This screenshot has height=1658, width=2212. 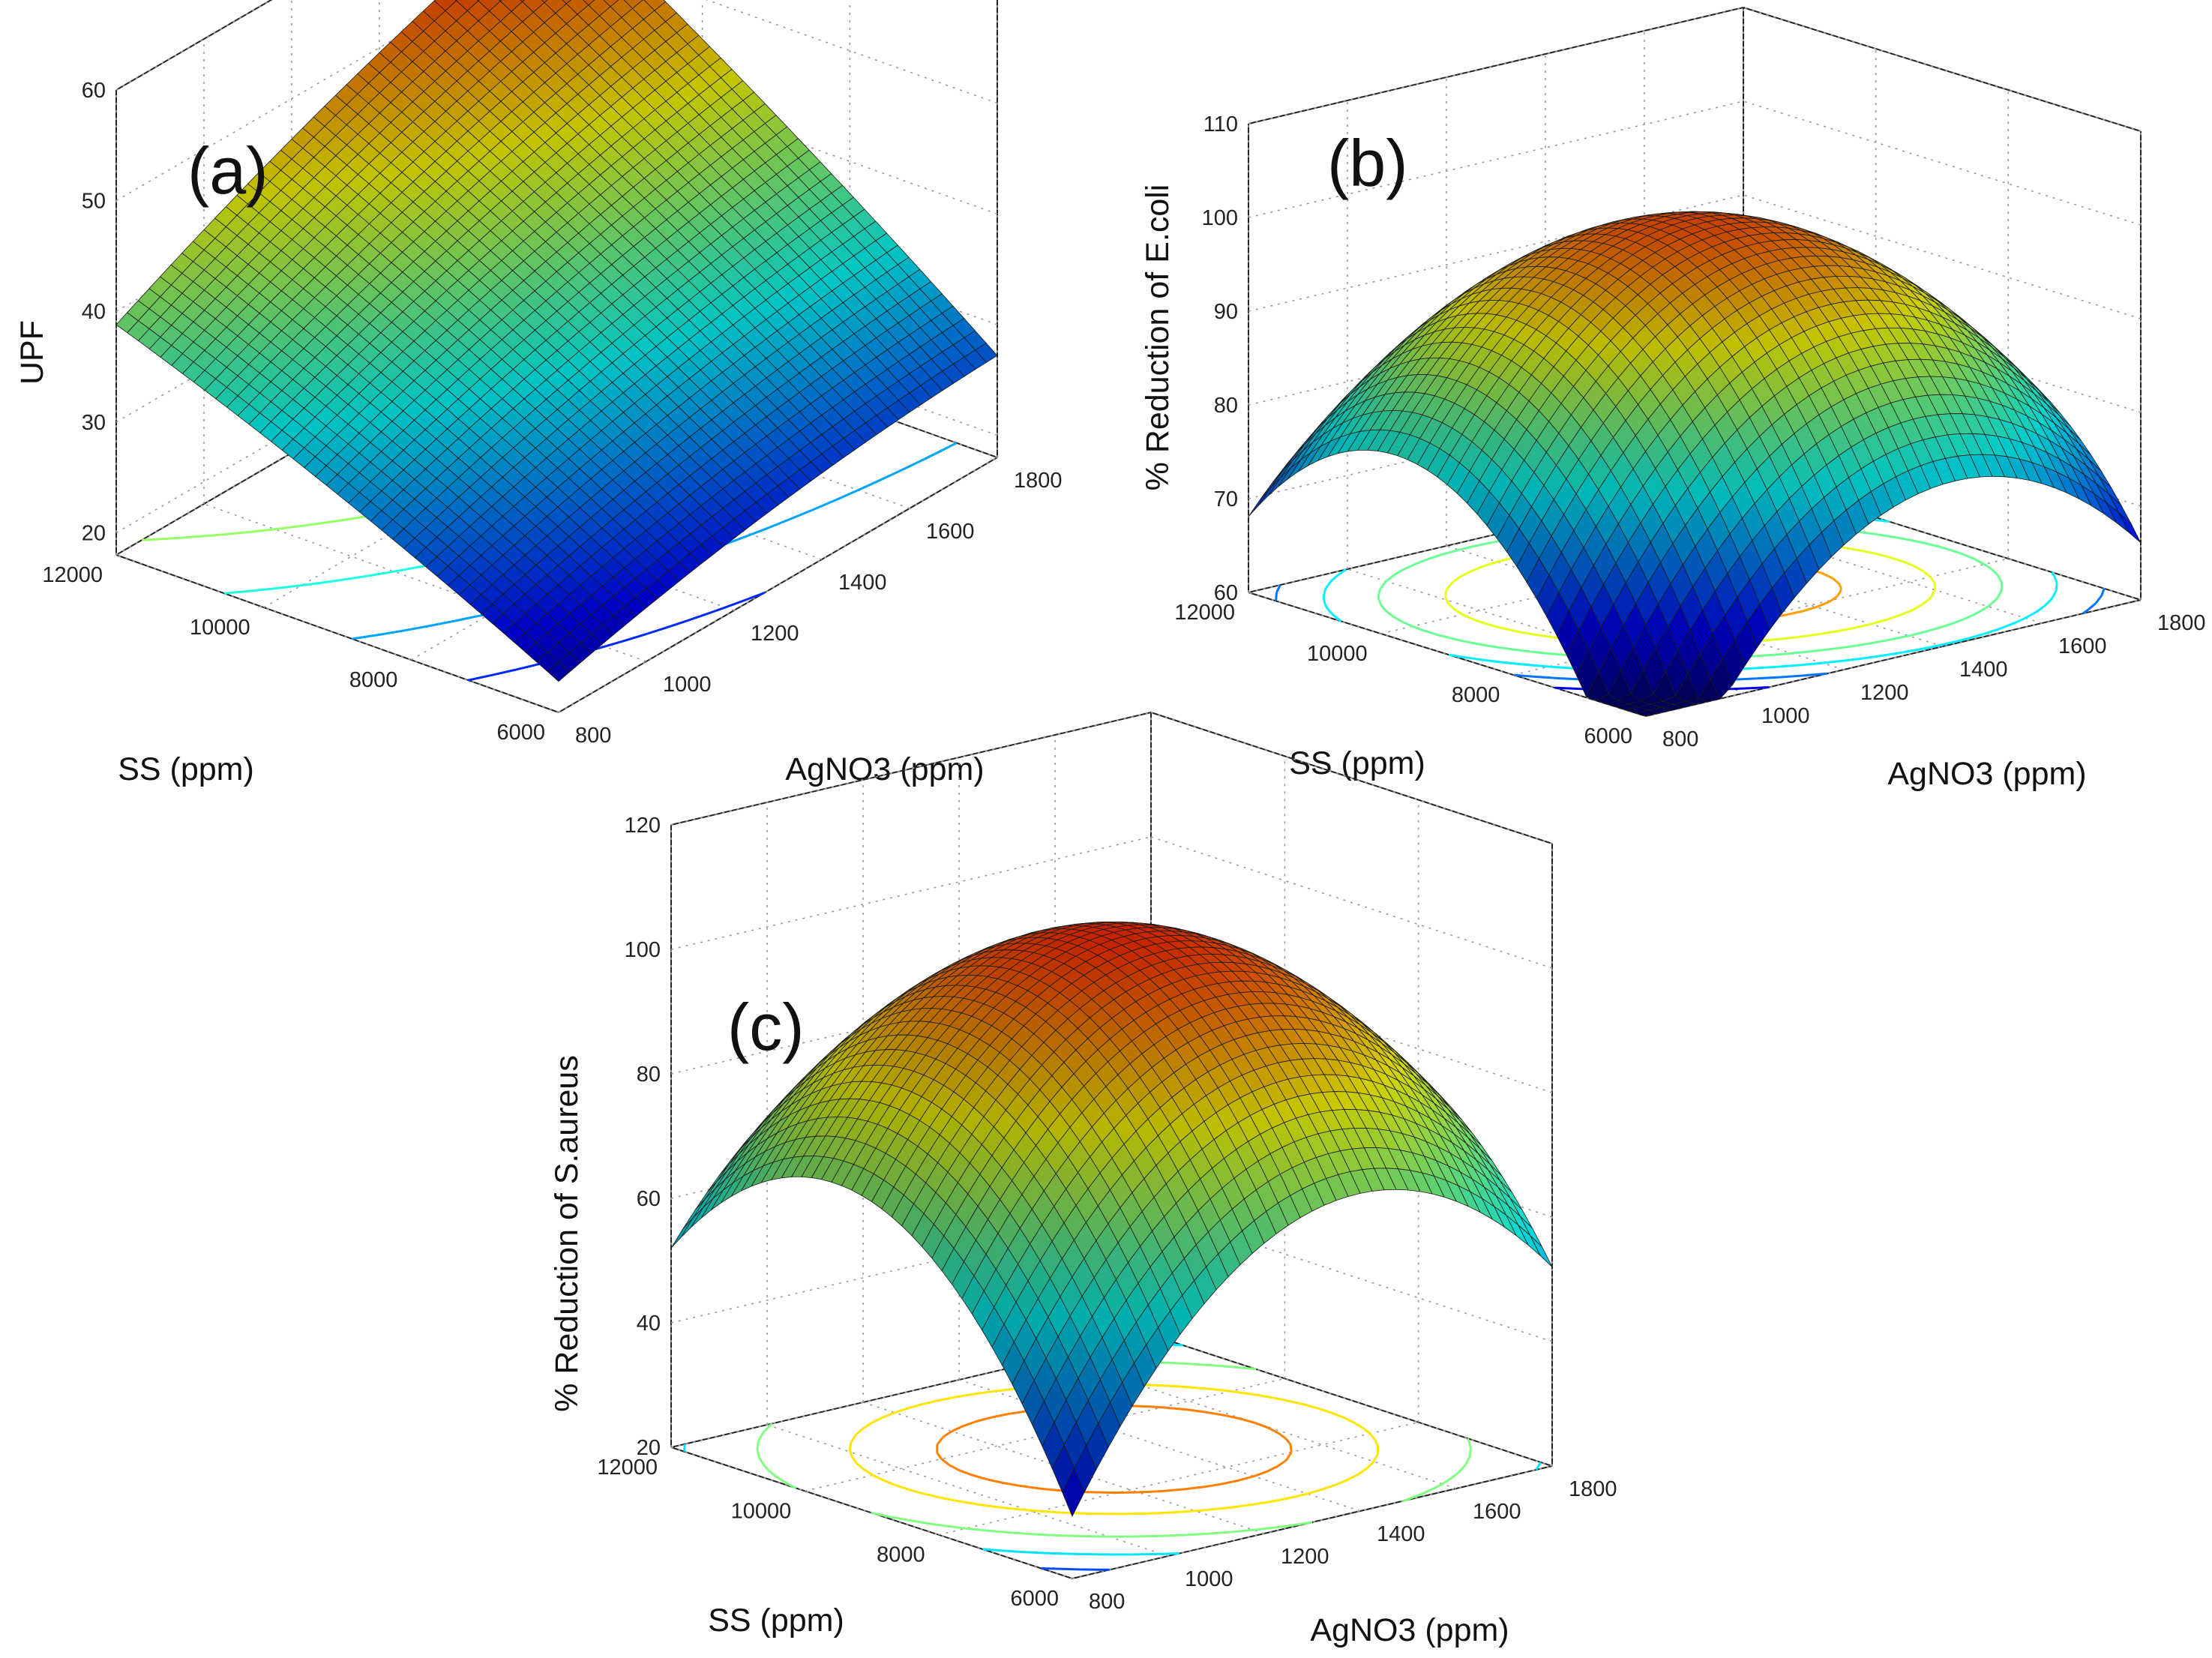 What do you see at coordinates (1158, 337) in the screenshot?
I see `z-axis-label: % Reduction of E.coli` at bounding box center [1158, 337].